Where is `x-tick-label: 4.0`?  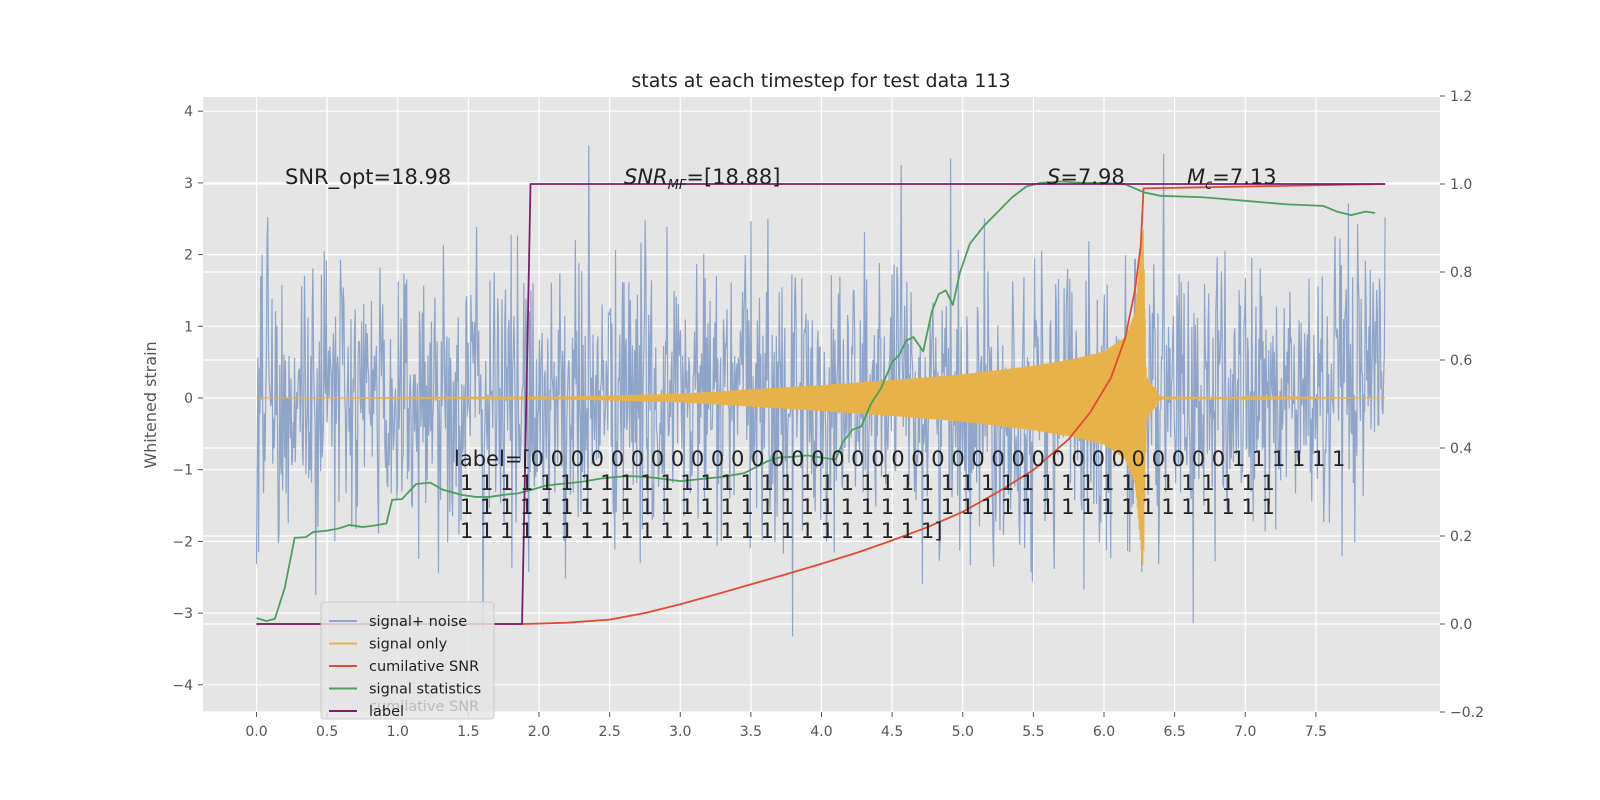
x-tick-label: 4.0 is located at coordinates (821, 732).